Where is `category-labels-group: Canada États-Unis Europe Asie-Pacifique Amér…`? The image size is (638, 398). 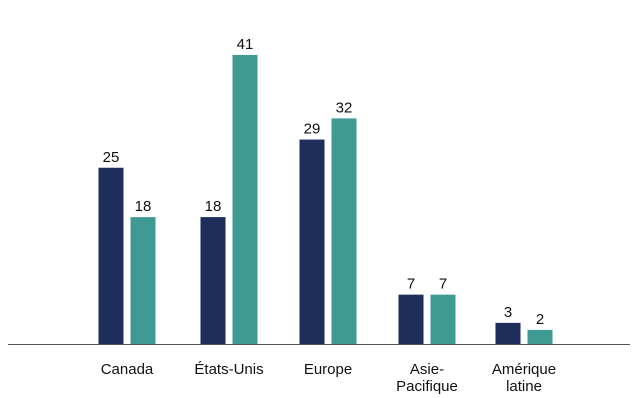 category-labels-group: Canada États-Unis Europe Asie-Pacifique Amér… is located at coordinates (328, 378).